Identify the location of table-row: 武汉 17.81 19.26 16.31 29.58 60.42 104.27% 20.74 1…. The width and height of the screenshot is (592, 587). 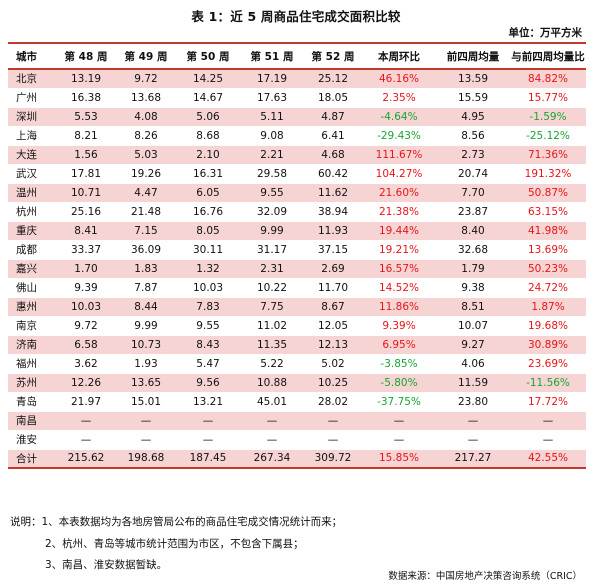
(297, 174).